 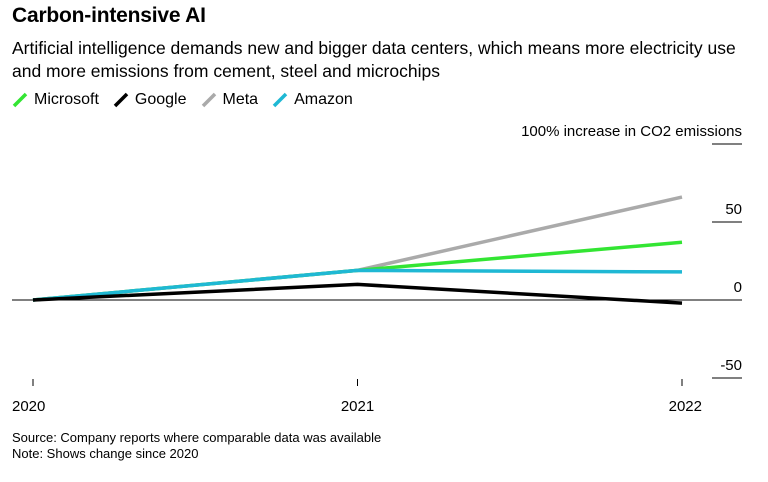 I want to click on x-tick-label-2020: 2020, so click(x=28, y=406).